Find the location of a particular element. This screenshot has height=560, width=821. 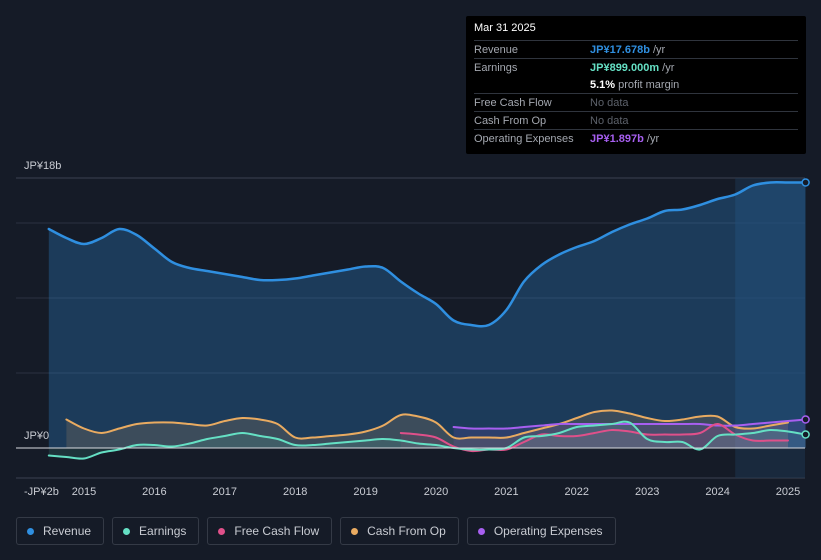

line-cash-from-op is located at coordinates (427, 424).